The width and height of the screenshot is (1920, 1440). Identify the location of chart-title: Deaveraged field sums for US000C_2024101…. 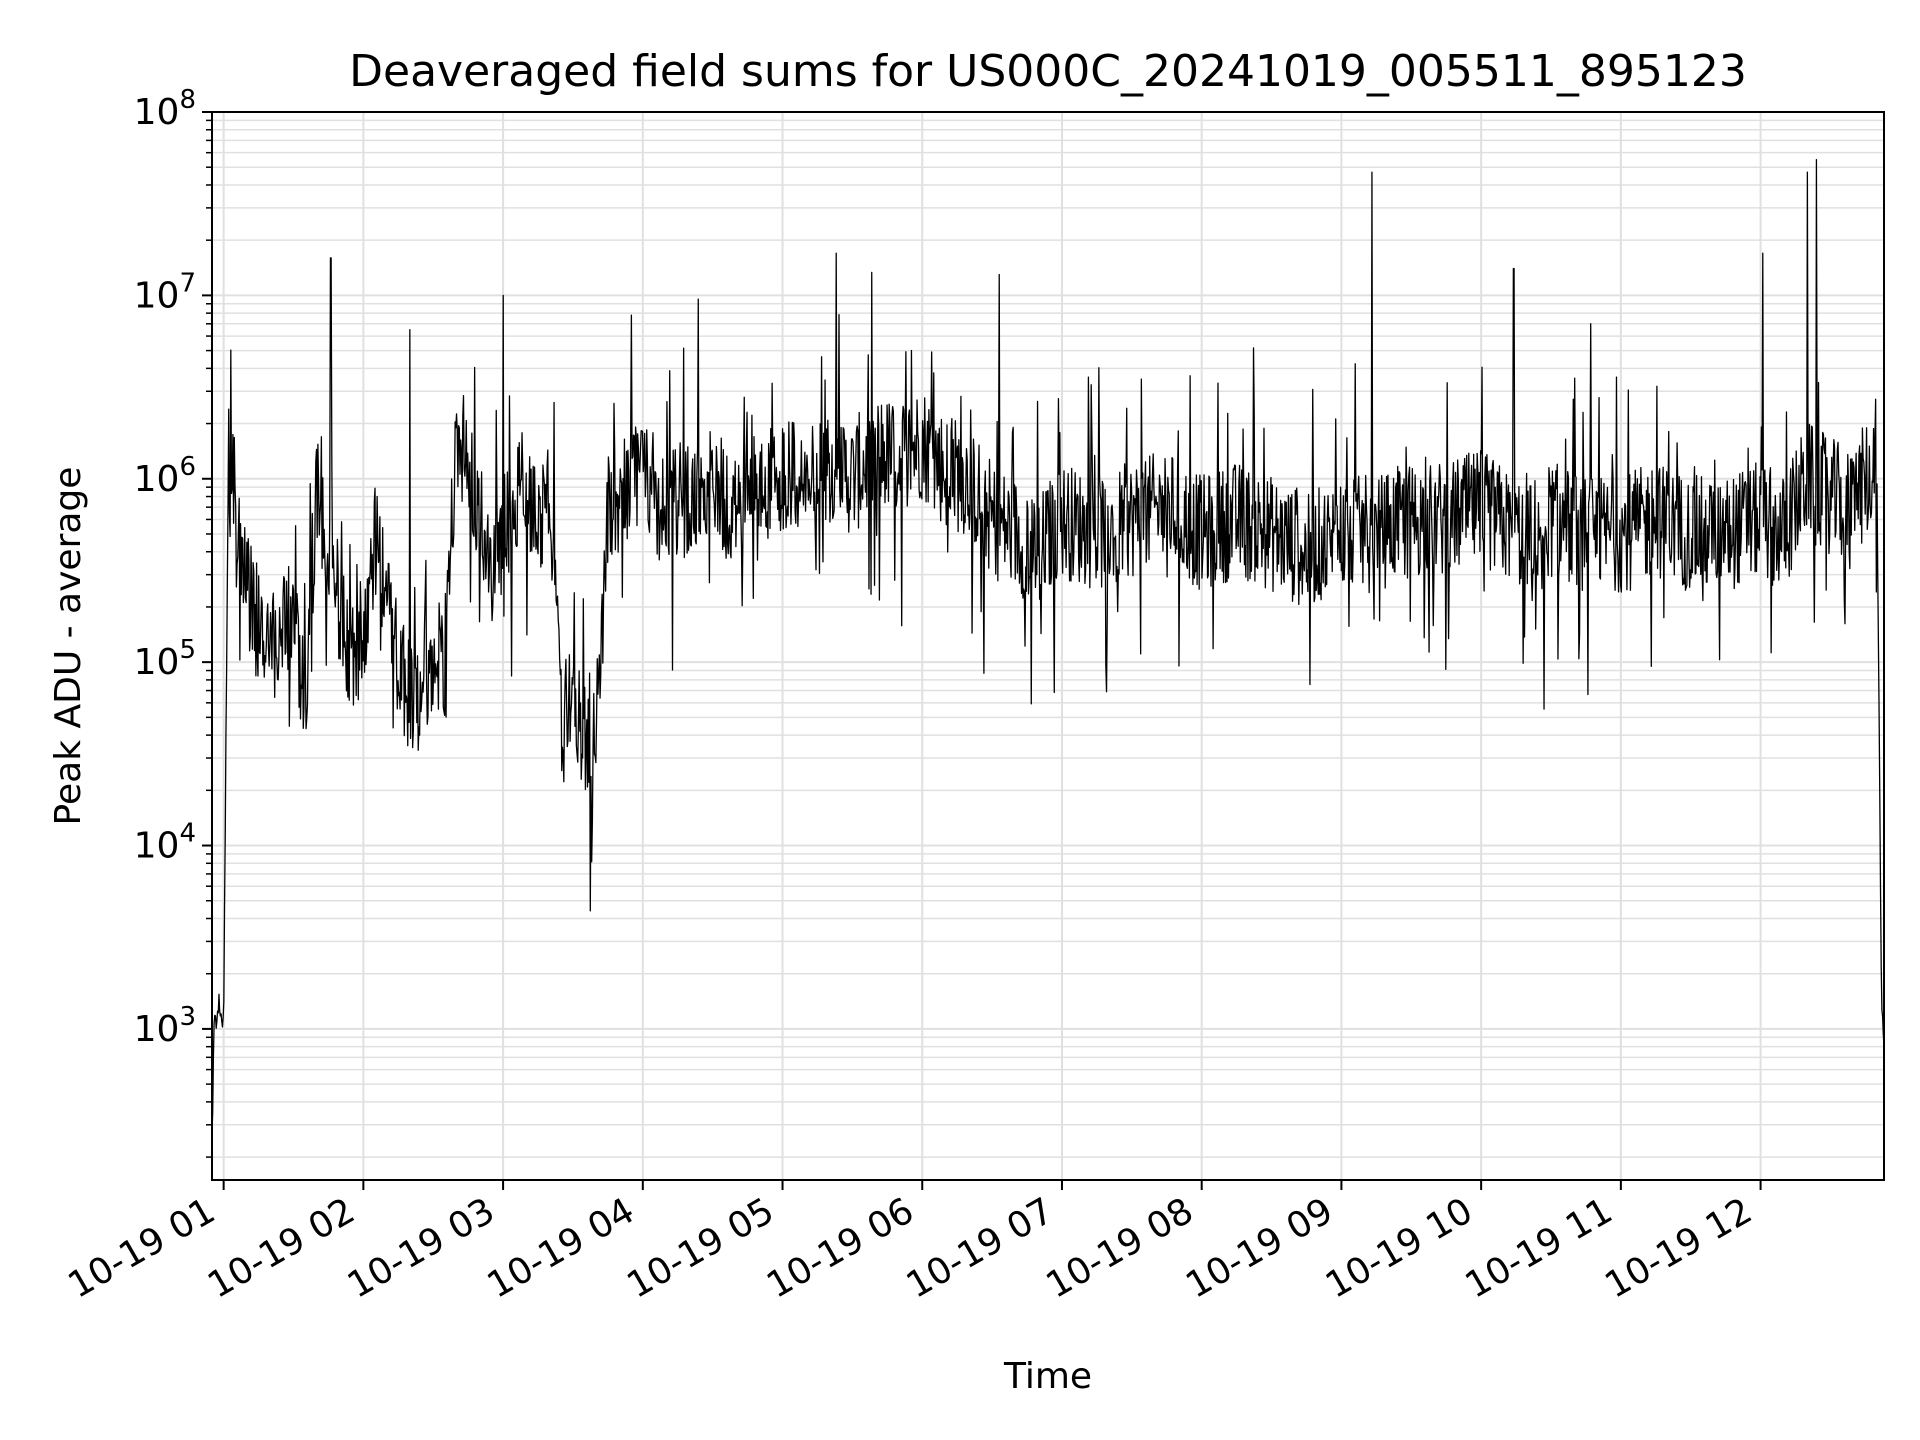
(1048, 71).